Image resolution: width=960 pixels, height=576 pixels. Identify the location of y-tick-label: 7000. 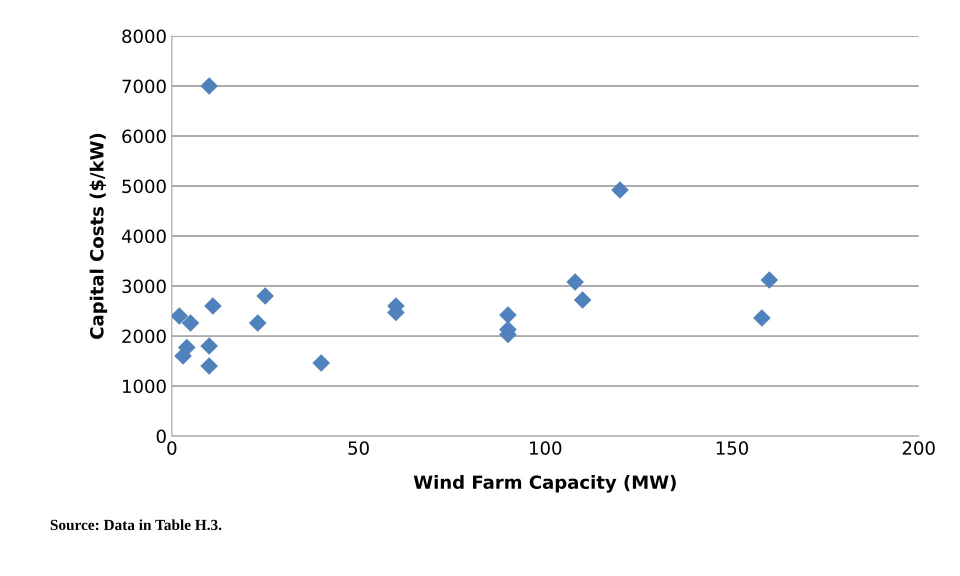
(144, 86).